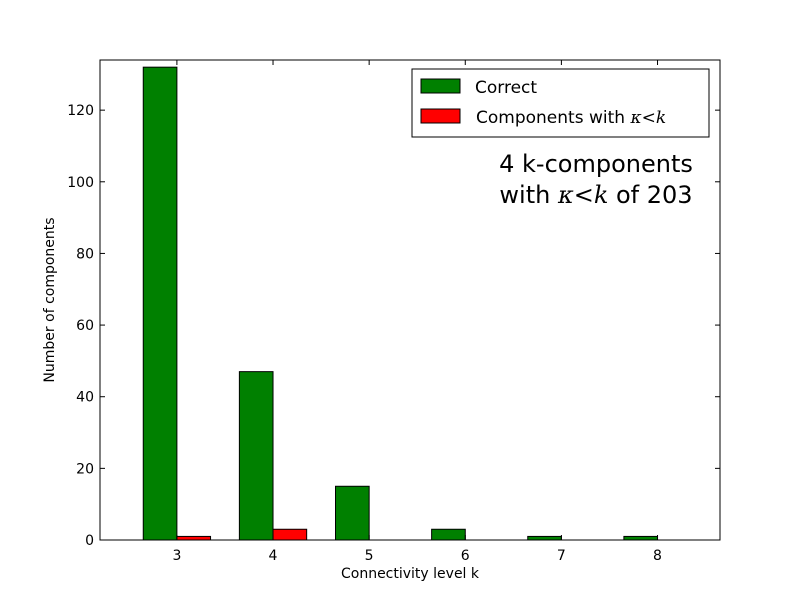 This screenshot has height=600, width=800. What do you see at coordinates (89, 541) in the screenshot?
I see `y-tick-label-0: 0` at bounding box center [89, 541].